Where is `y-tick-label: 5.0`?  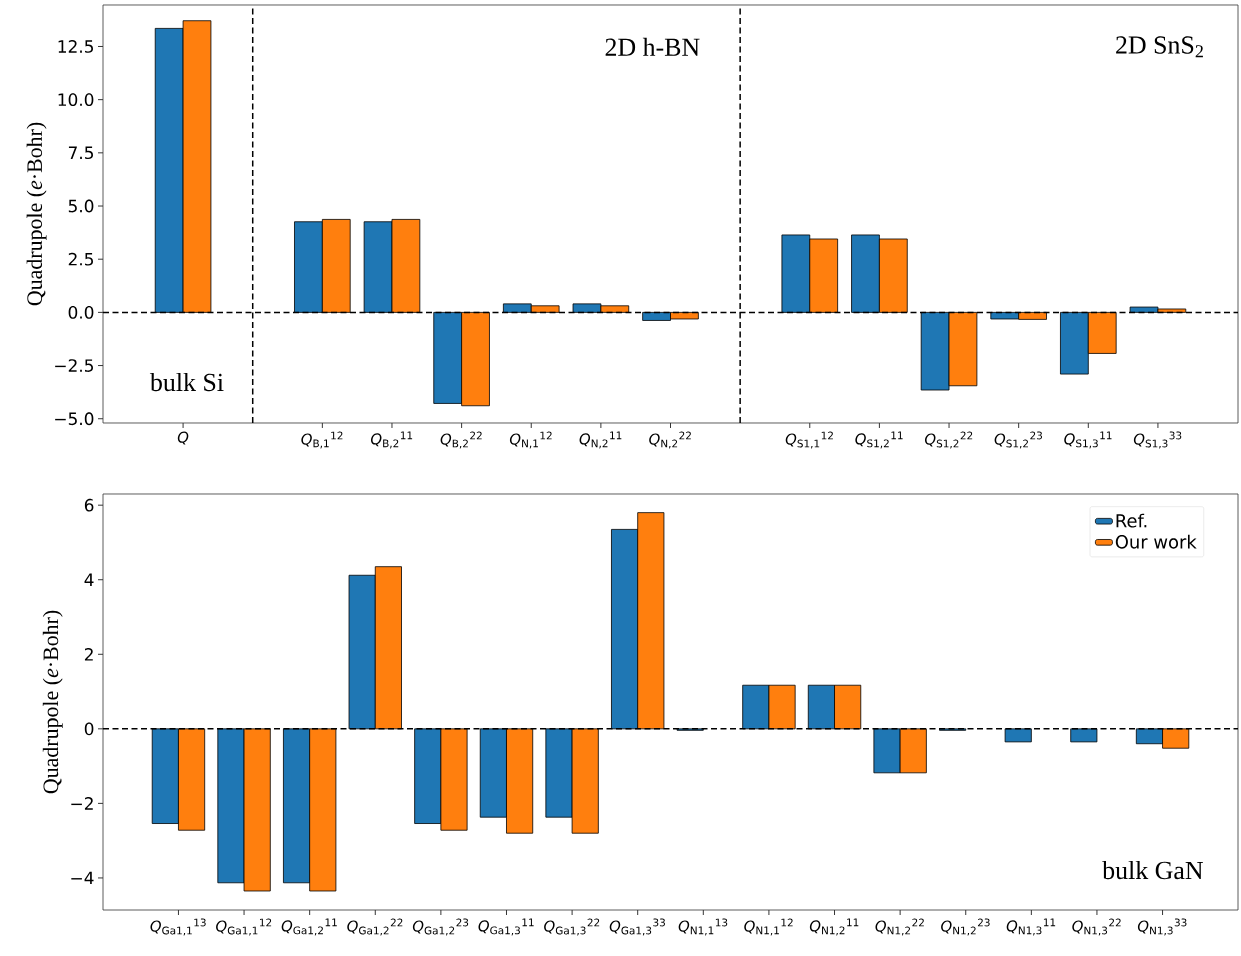 y-tick-label: 5.0 is located at coordinates (81, 206).